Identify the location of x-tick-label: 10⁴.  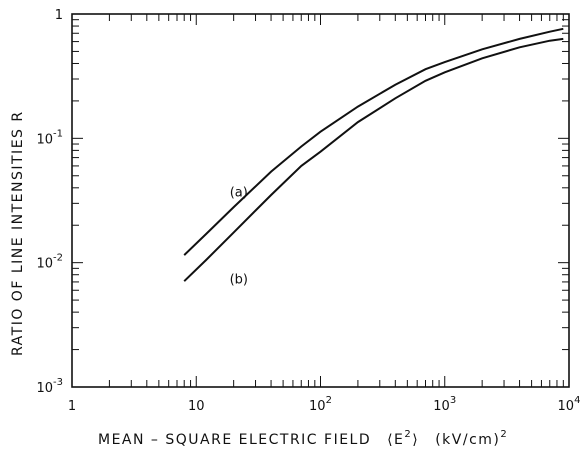
(569, 404).